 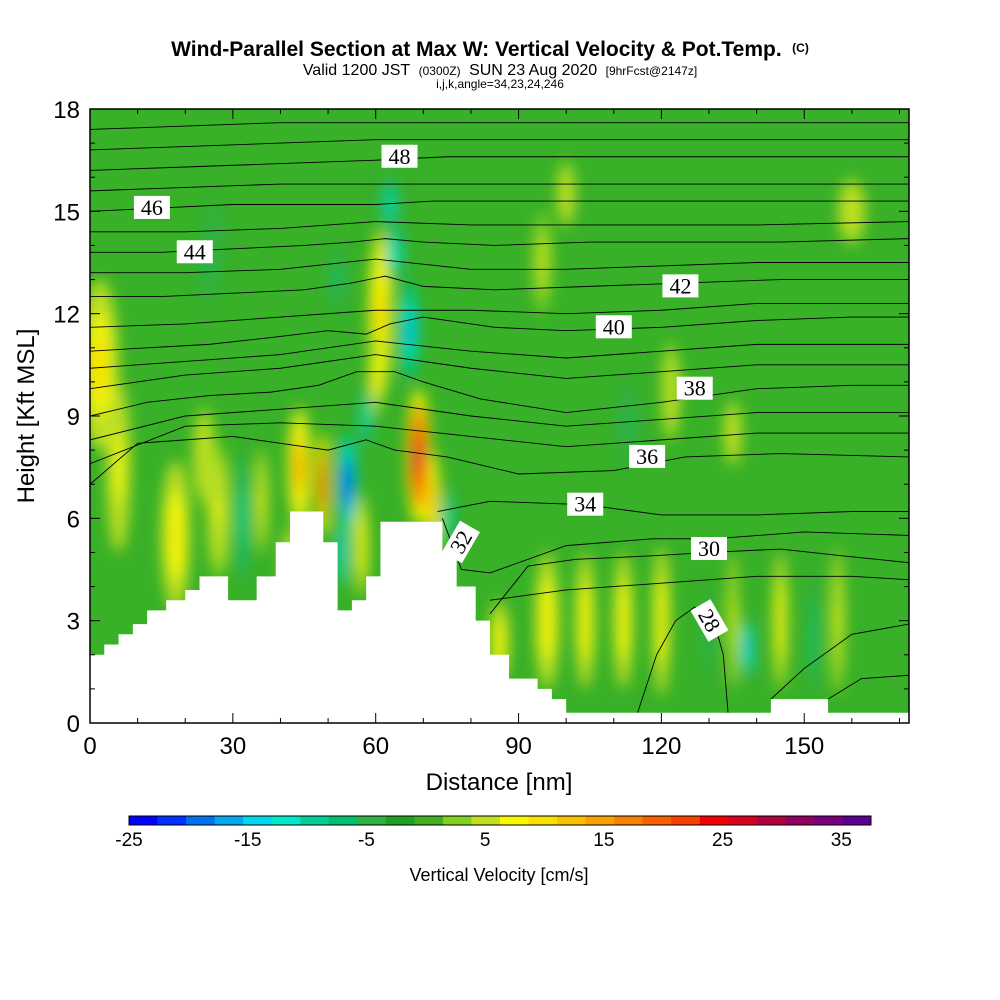 I want to click on y-tick-label: 0, so click(x=73, y=724).